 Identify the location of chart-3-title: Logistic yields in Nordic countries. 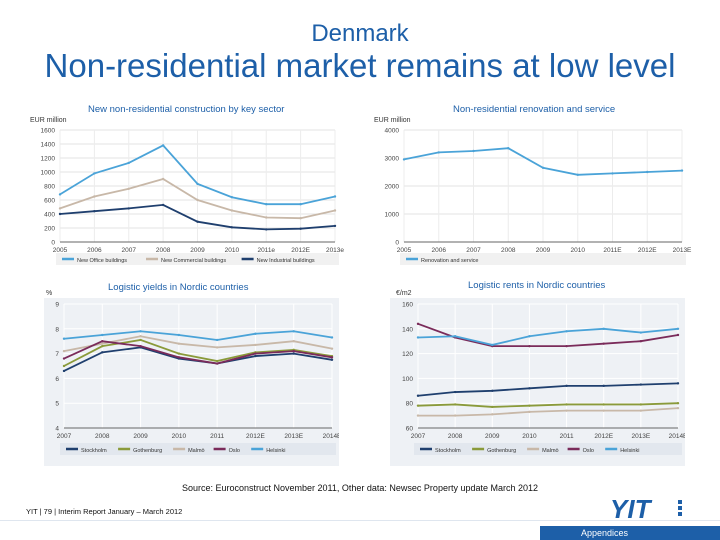
(178, 287).